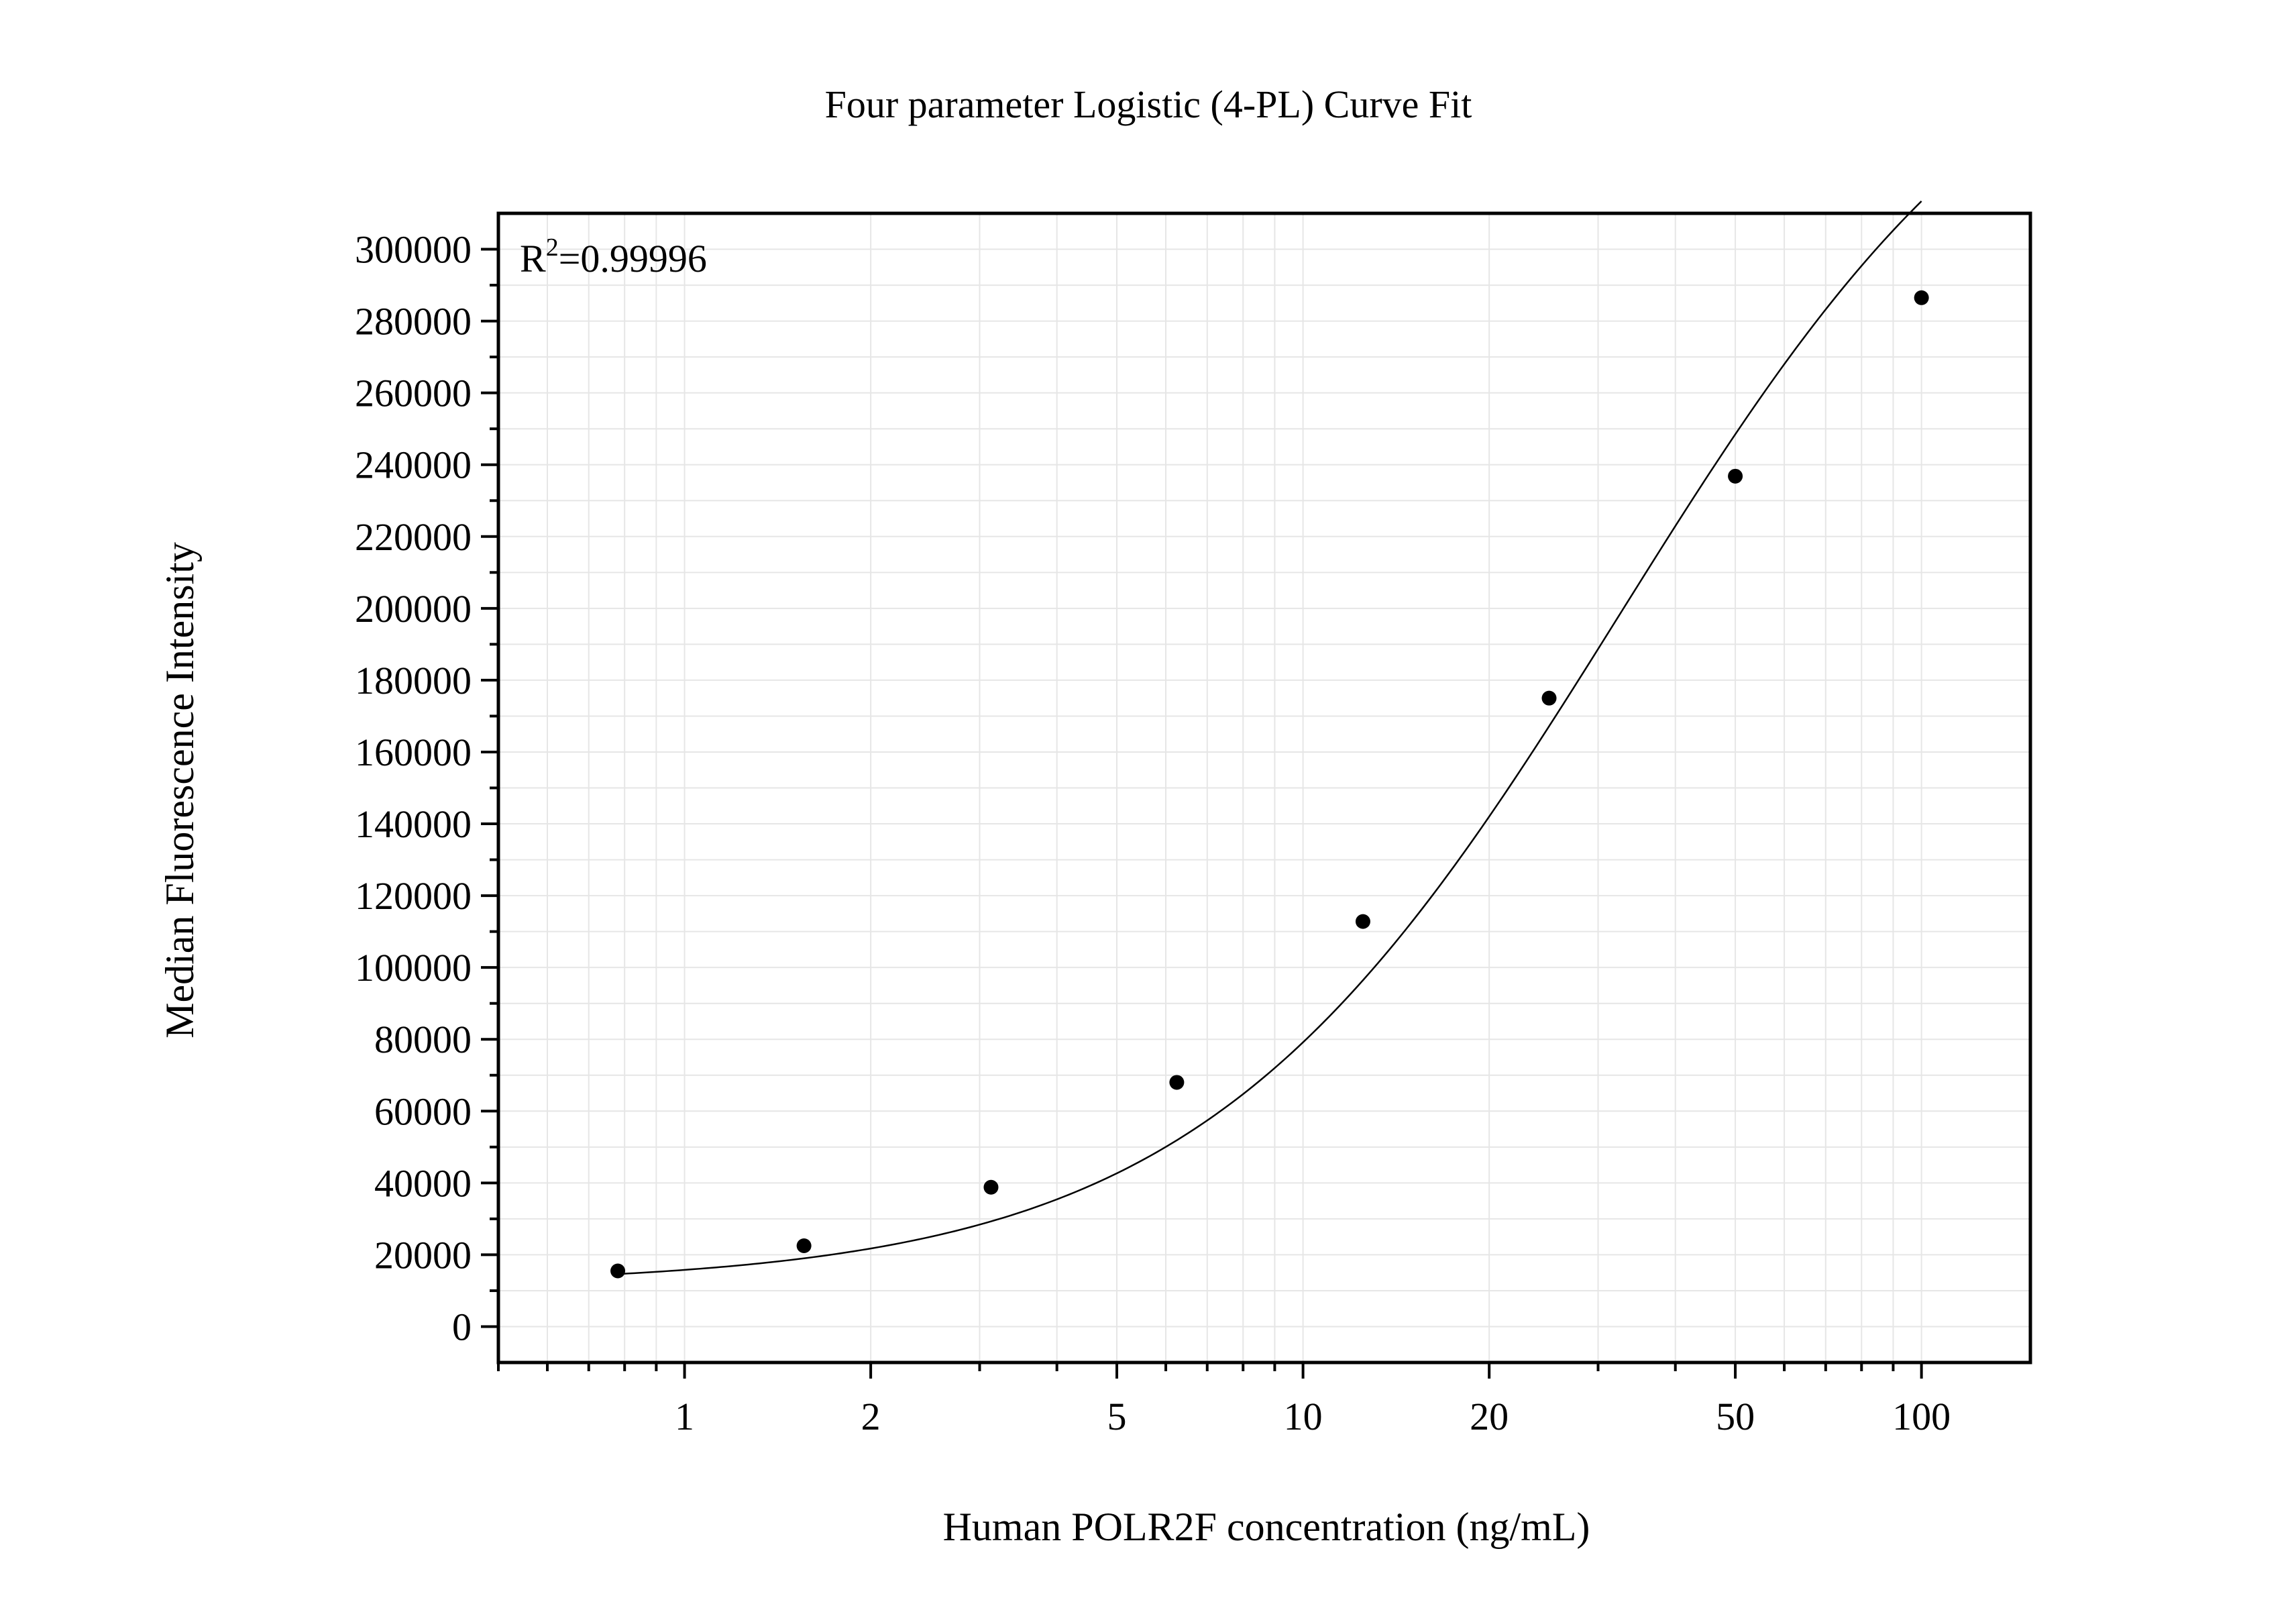 This screenshot has height=1604, width=2296. Describe the element at coordinates (1921, 1417) in the screenshot. I see `x-tick-label: 100` at that location.